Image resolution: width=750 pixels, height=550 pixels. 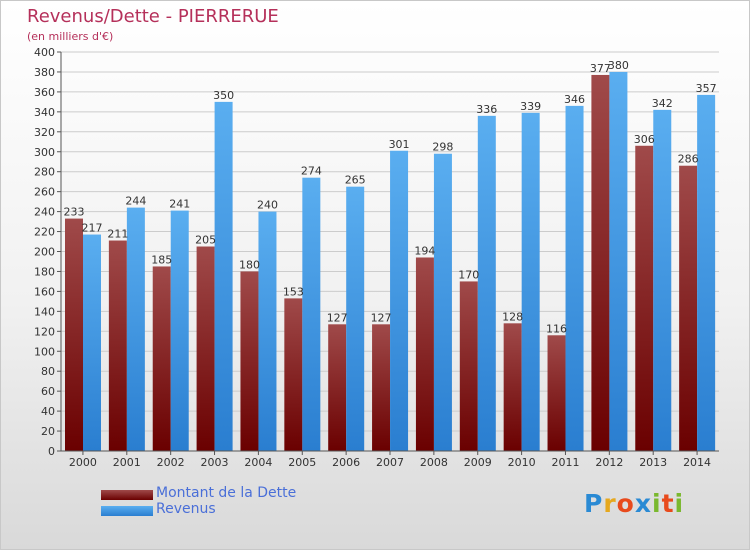 What do you see at coordinates (215, 462) in the screenshot?
I see `x-tick-label: 2003` at bounding box center [215, 462].